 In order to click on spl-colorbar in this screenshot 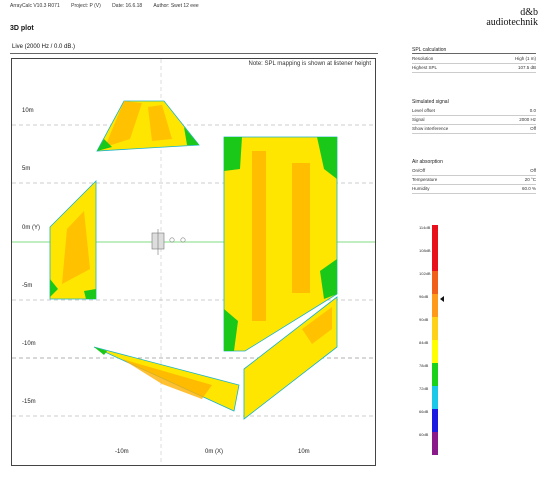, I will do `click(435, 340)`.